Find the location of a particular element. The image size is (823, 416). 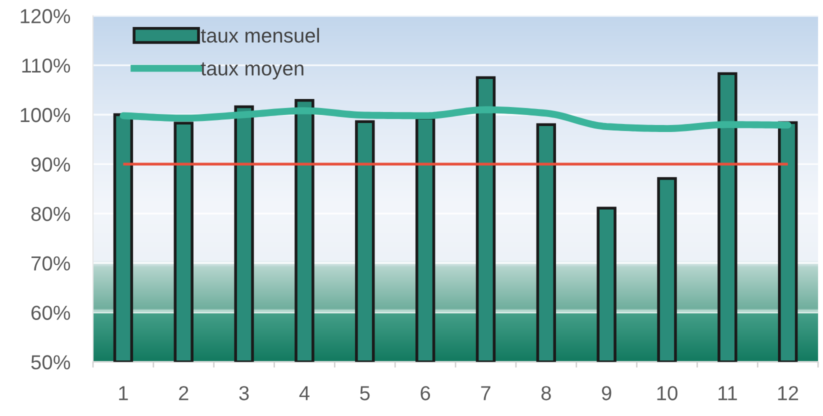

x-tick-label: 12 is located at coordinates (788, 393).